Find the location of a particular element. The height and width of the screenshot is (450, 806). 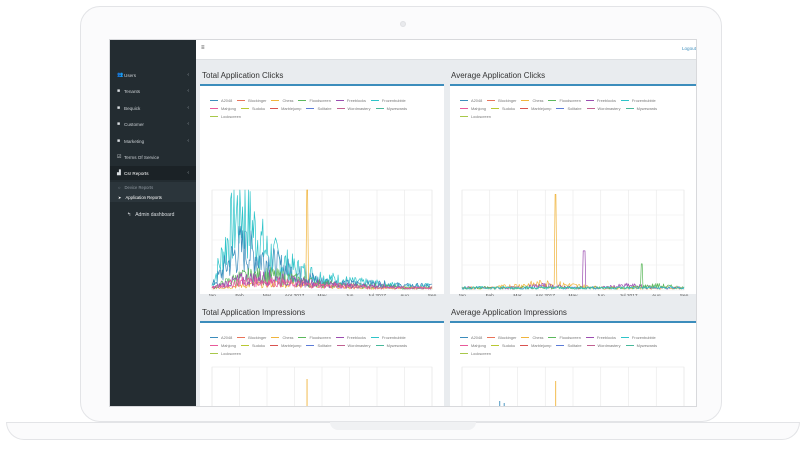

sidebar-item-terms-of-service: ☑ Terms Of Service is located at coordinates (153, 157).